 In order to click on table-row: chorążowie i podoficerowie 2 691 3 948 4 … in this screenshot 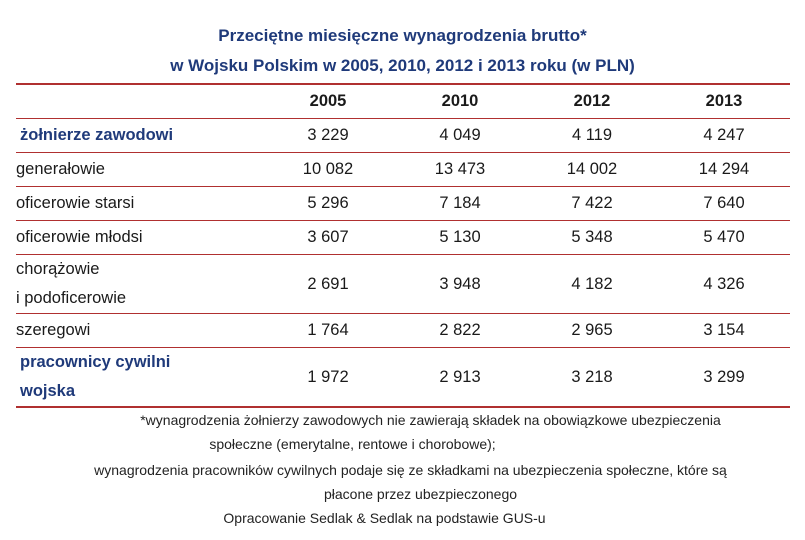, I will do `click(403, 284)`.